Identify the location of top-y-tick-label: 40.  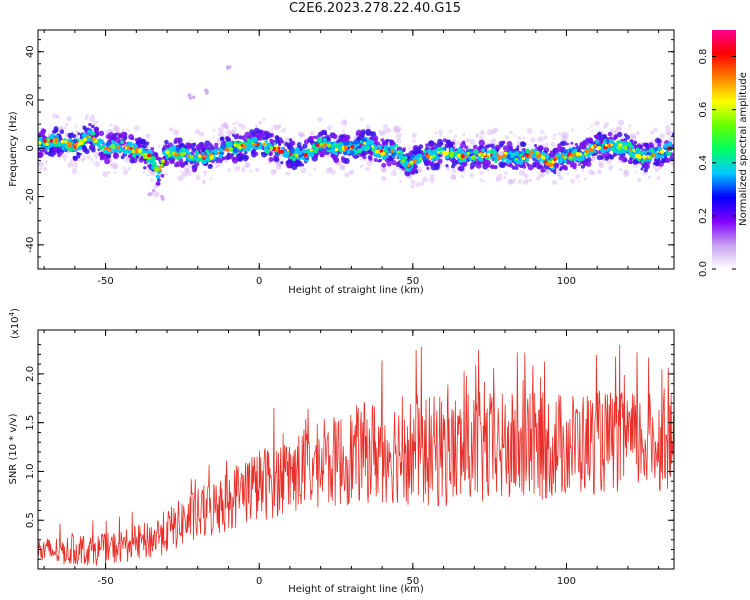
(30, 51).